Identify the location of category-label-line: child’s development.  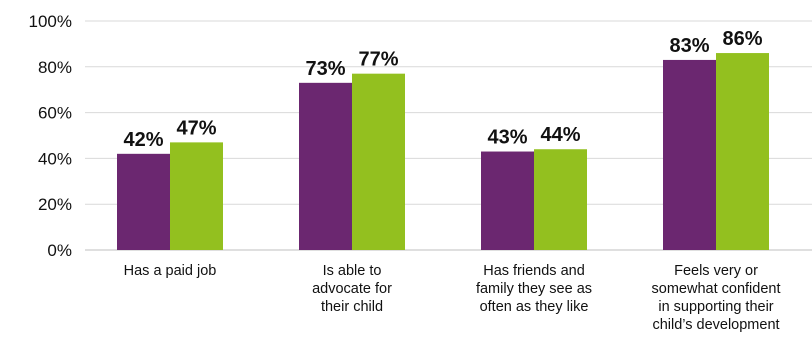
(715, 325).